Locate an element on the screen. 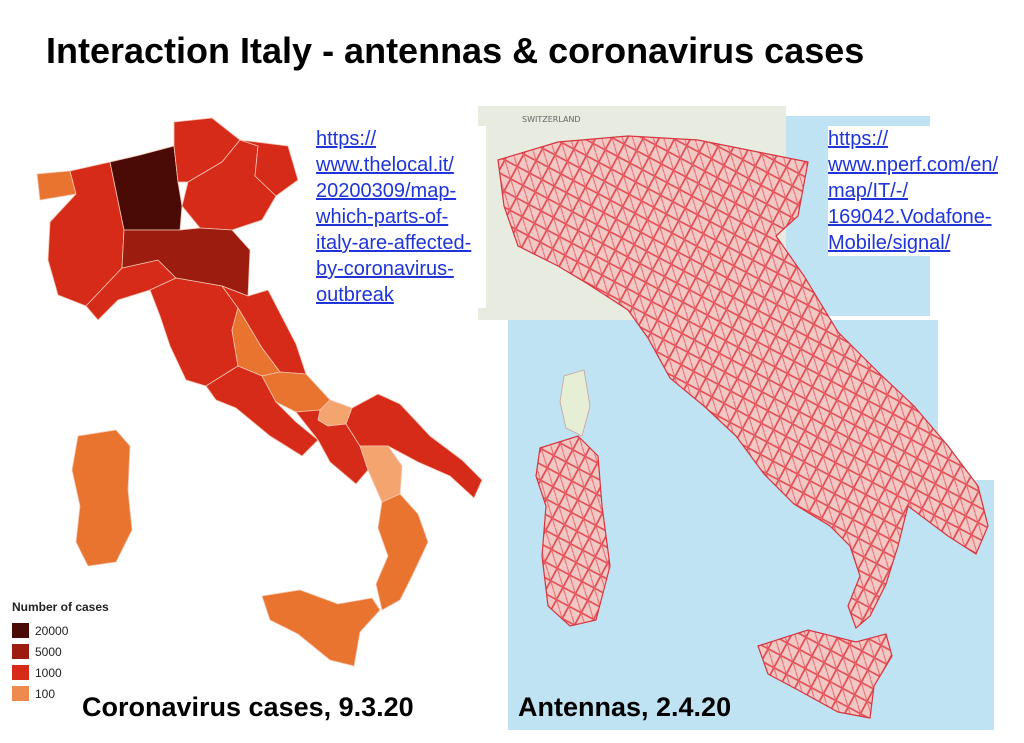 Image resolution: width=1024 pixels, height=743 pixels. caption-antennas: Antennas, 2.4.20 is located at coordinates (625, 707).